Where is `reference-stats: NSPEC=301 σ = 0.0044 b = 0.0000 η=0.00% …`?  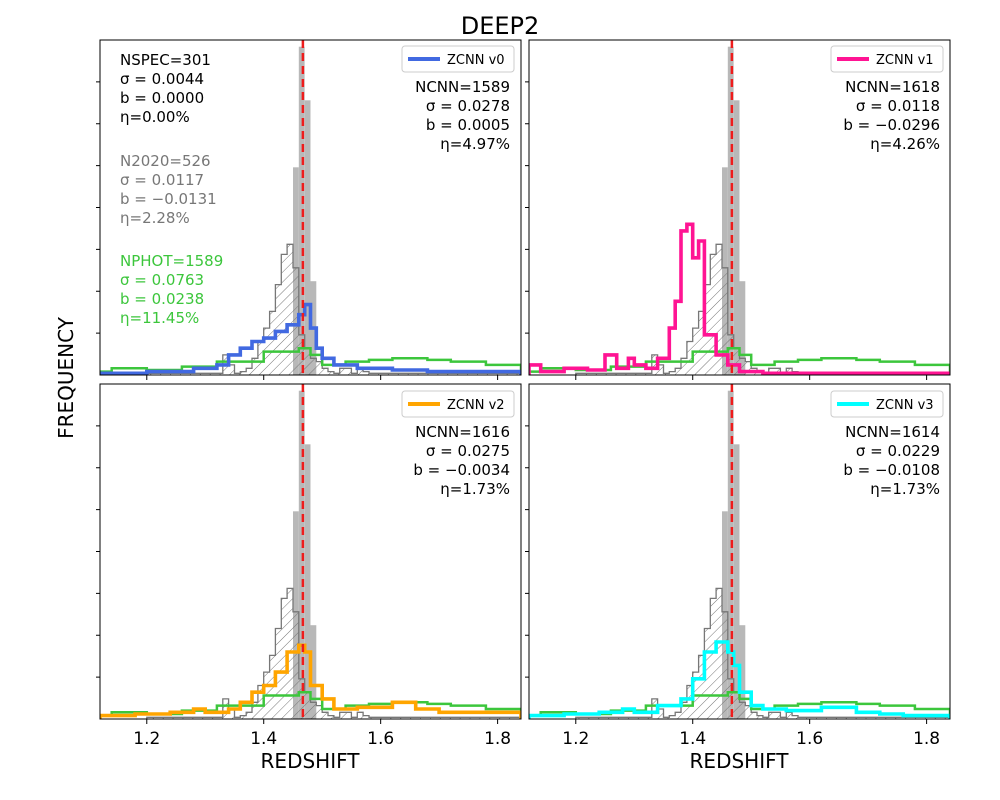
reference-stats: NSPEC=301 σ = 0.0044 b = 0.0000 η=0.00% … is located at coordinates (171, 189).